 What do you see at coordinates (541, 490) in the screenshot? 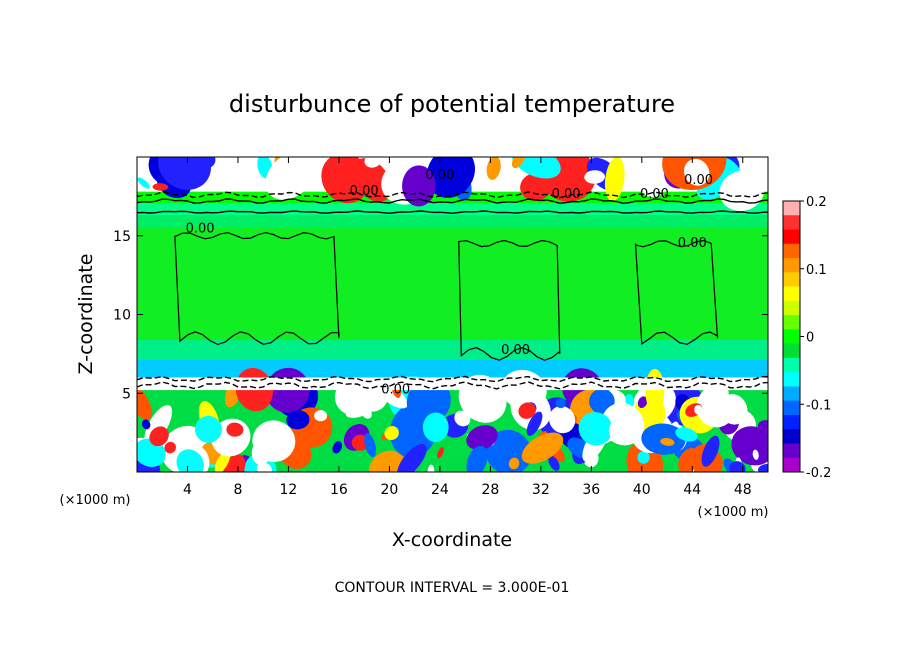
I see `x-tick-label: 32` at bounding box center [541, 490].